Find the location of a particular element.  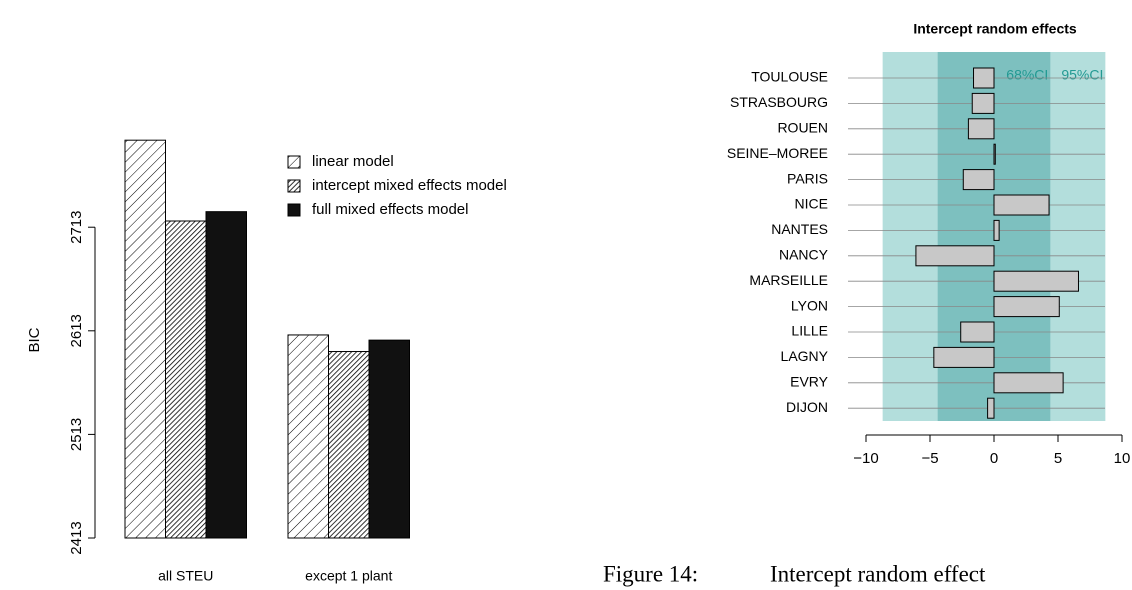

y-tick-label: PARIS is located at coordinates (807, 178).